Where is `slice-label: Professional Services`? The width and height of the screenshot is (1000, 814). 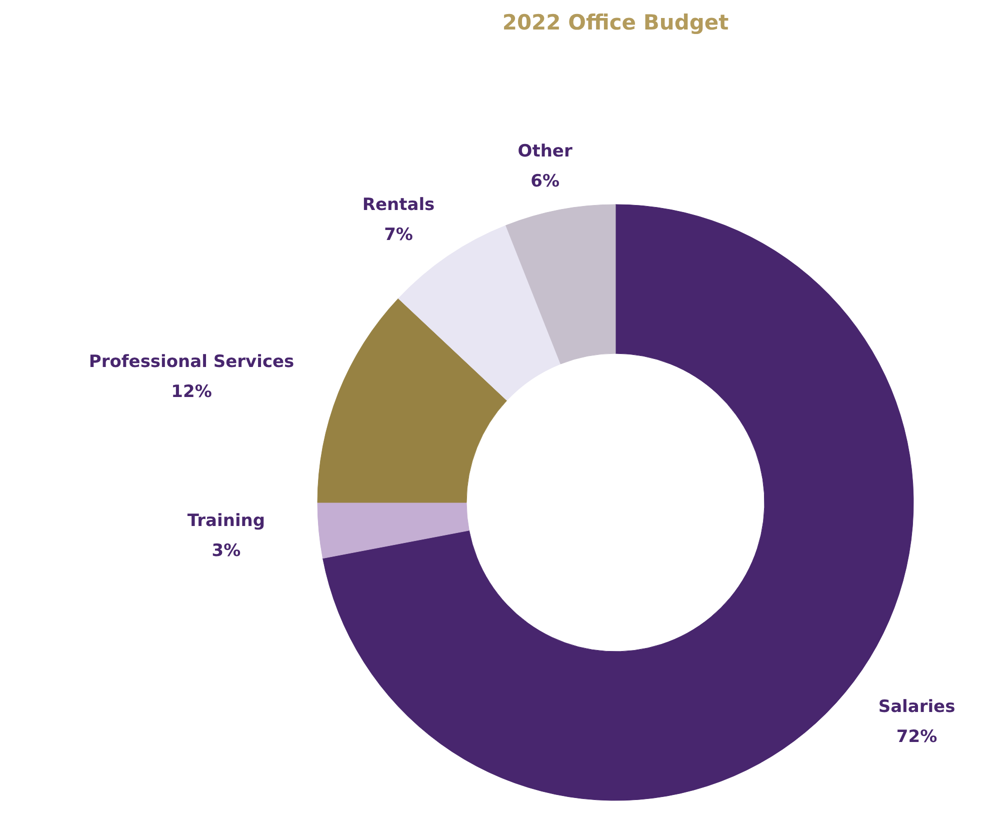
slice-label: Professional Services is located at coordinates (191, 362).